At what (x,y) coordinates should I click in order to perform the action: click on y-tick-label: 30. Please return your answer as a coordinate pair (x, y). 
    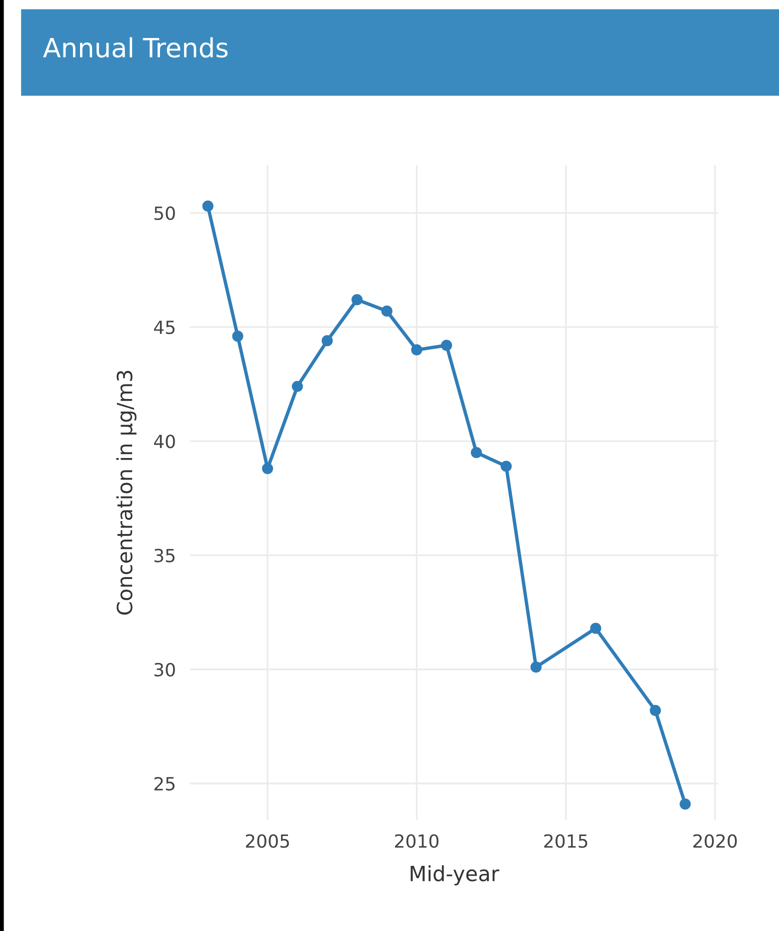
    Looking at the image, I should click on (164, 669).